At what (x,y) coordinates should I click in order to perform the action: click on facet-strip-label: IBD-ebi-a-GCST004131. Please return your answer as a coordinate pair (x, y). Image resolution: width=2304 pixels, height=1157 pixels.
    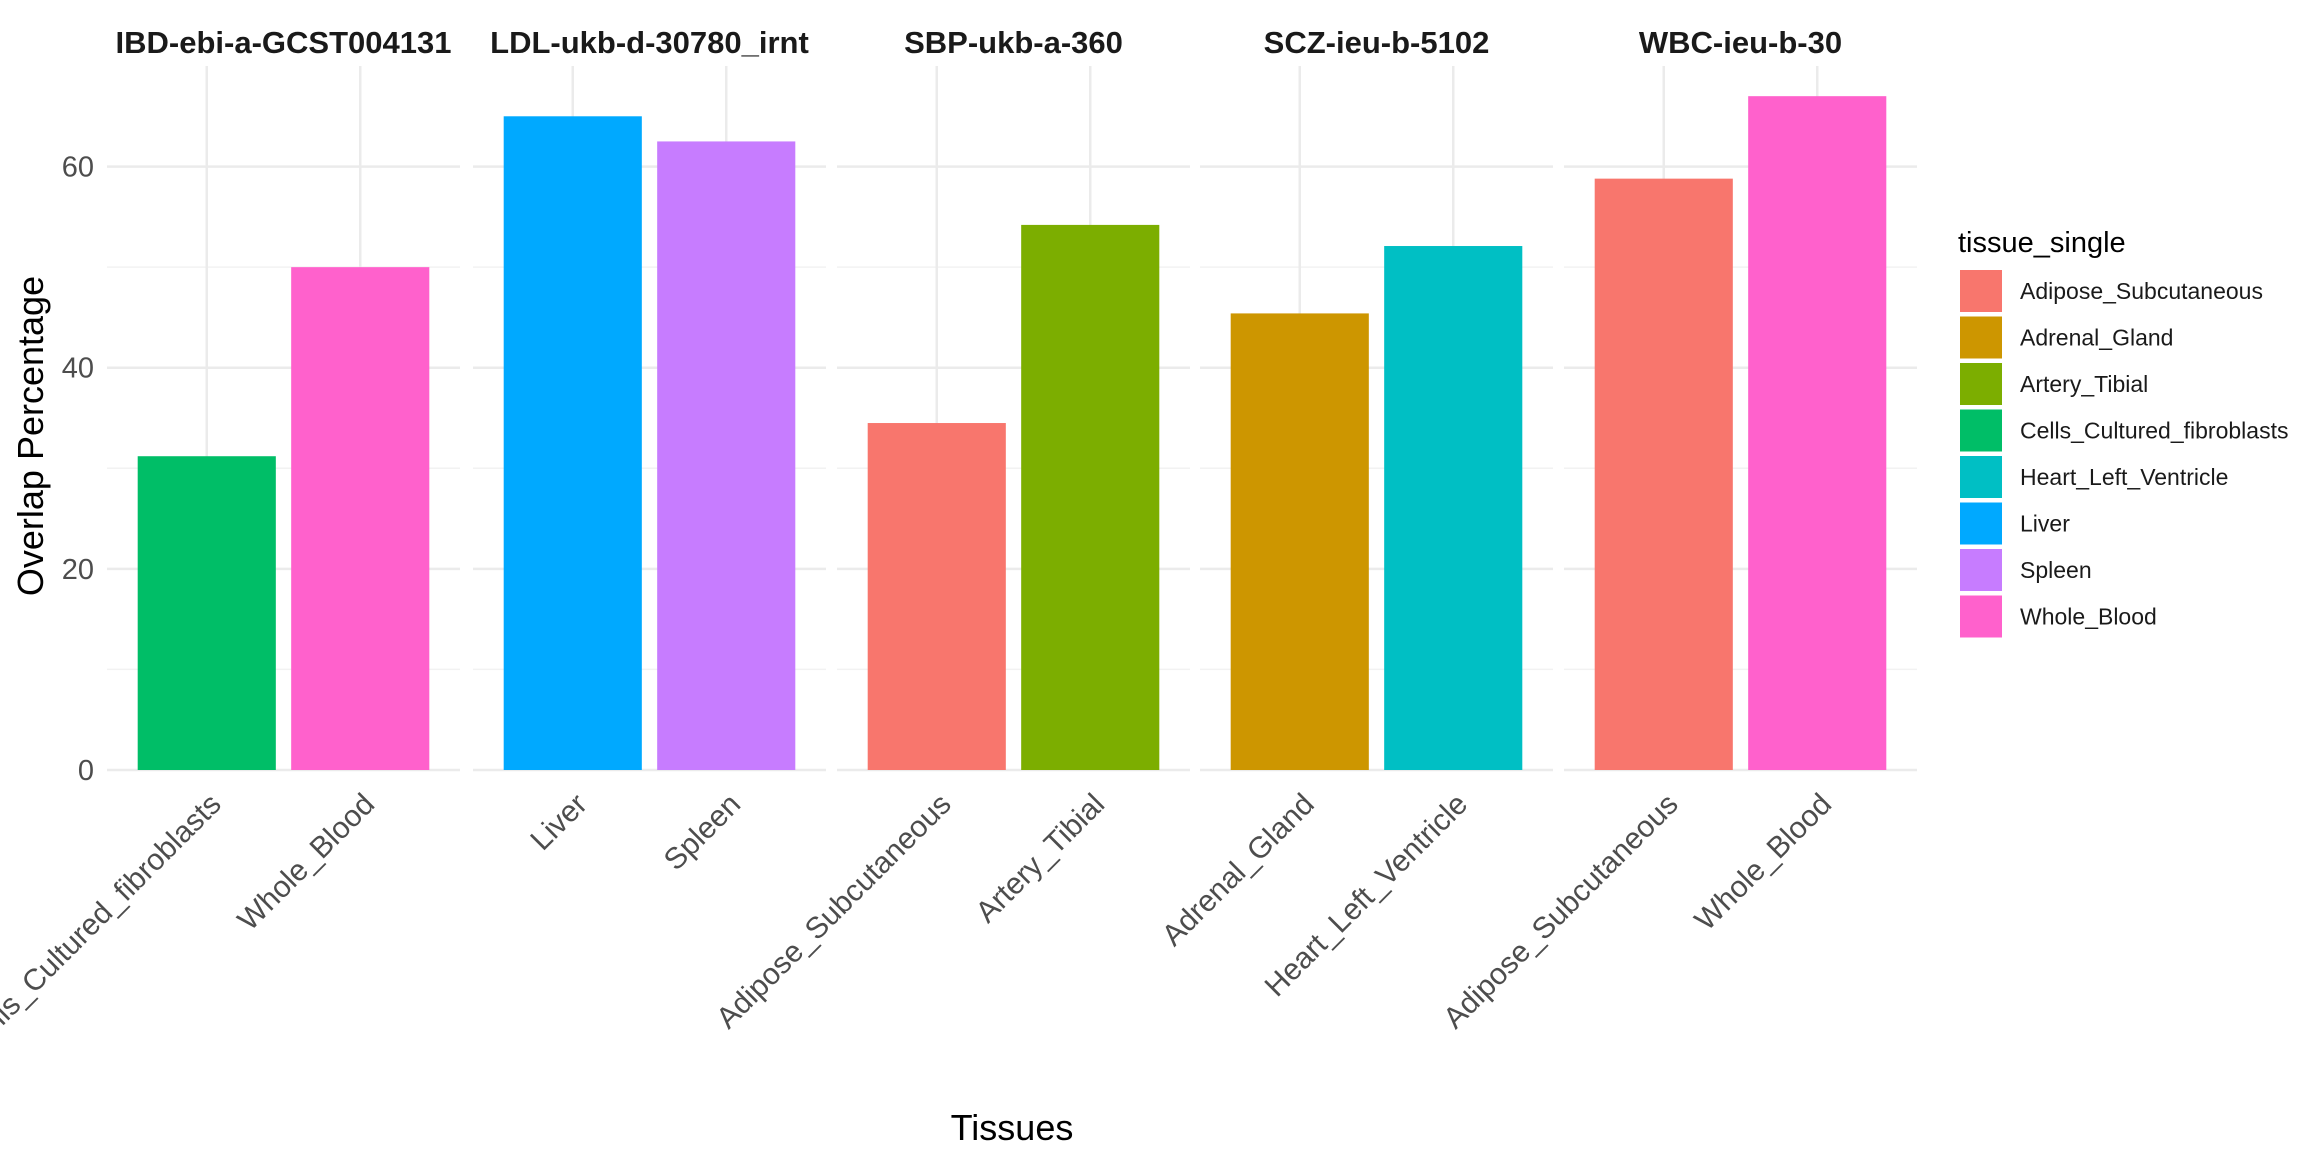
    Looking at the image, I should click on (284, 42).